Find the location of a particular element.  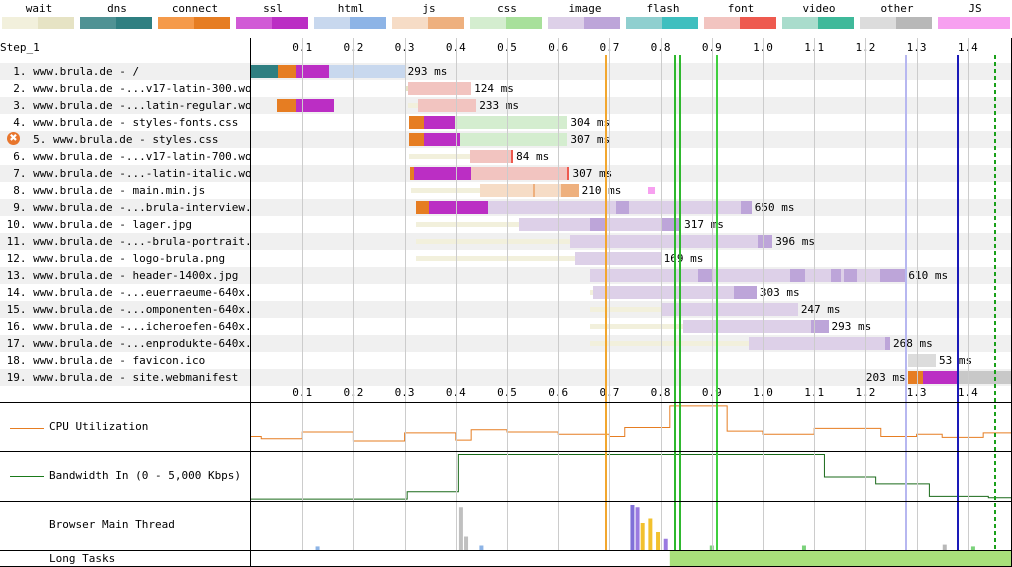

legend-item-wait: wait is located at coordinates (39, 16).